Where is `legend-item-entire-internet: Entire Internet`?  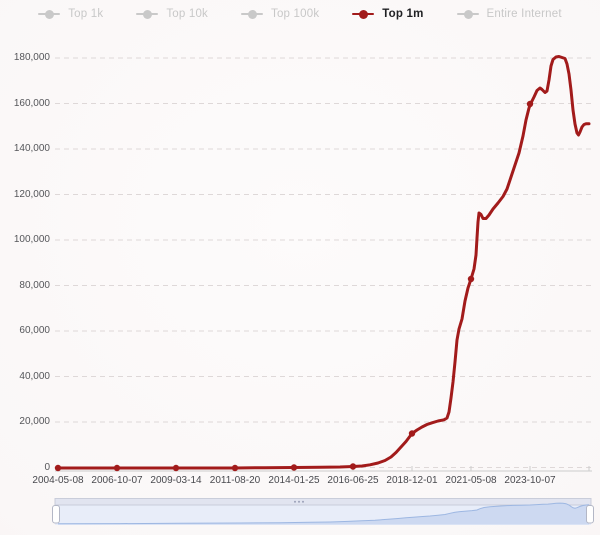 legend-item-entire-internet: Entire Internet is located at coordinates (509, 14).